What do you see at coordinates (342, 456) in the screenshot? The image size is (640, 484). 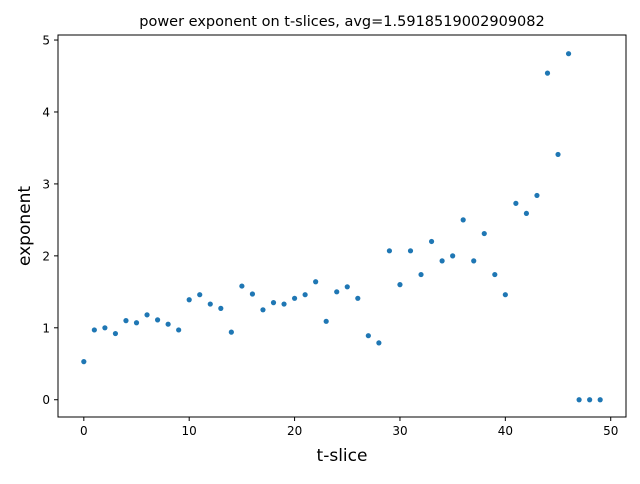 I see `x-axis-label: t-slice` at bounding box center [342, 456].